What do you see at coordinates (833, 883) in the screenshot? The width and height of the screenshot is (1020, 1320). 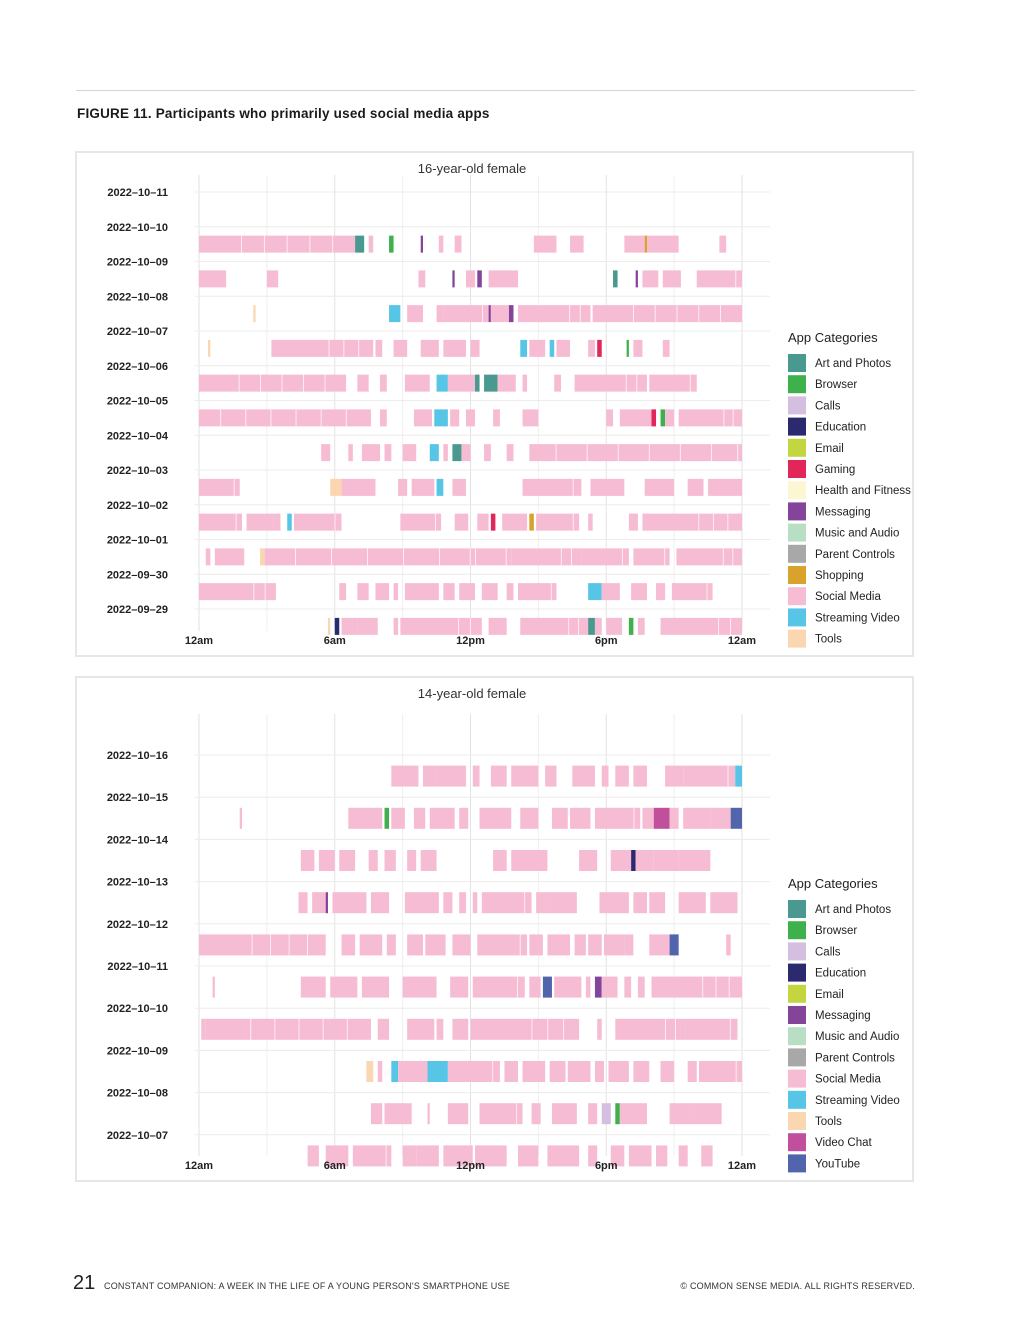 I see `legend-title: App Categories` at bounding box center [833, 883].